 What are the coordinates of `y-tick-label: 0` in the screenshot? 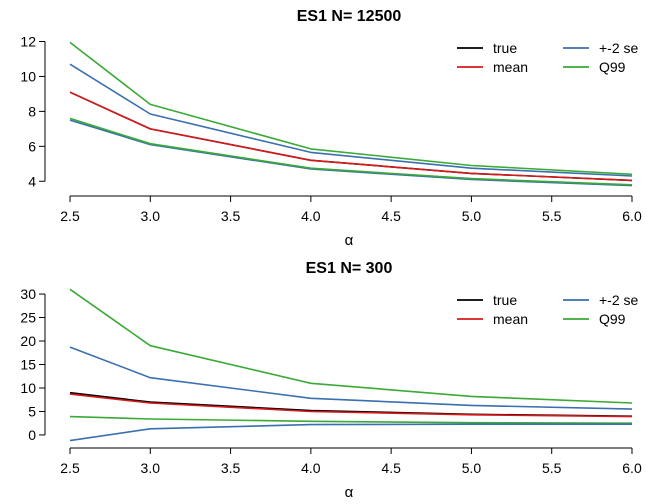 It's located at (32, 435).